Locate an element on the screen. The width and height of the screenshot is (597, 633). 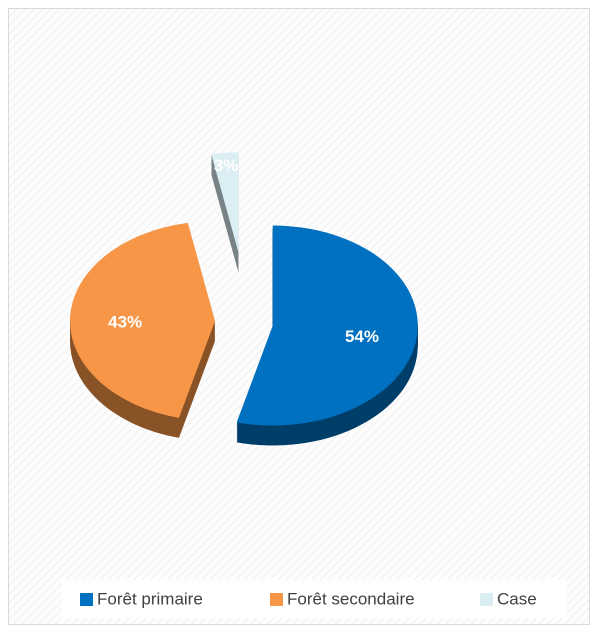
legend: Forêt primaire Forêt secondaire Case is located at coordinates (308, 598).